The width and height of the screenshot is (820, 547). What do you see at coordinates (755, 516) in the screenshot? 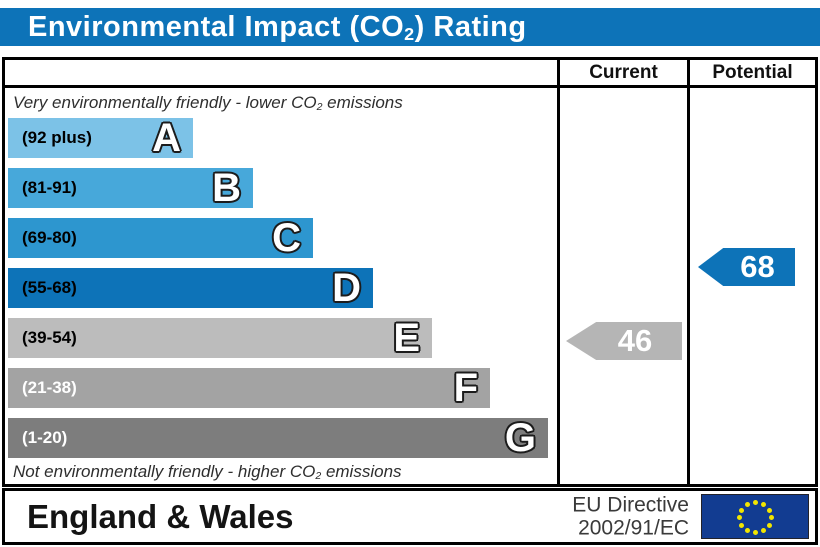
I see `eu-flag-icon` at bounding box center [755, 516].